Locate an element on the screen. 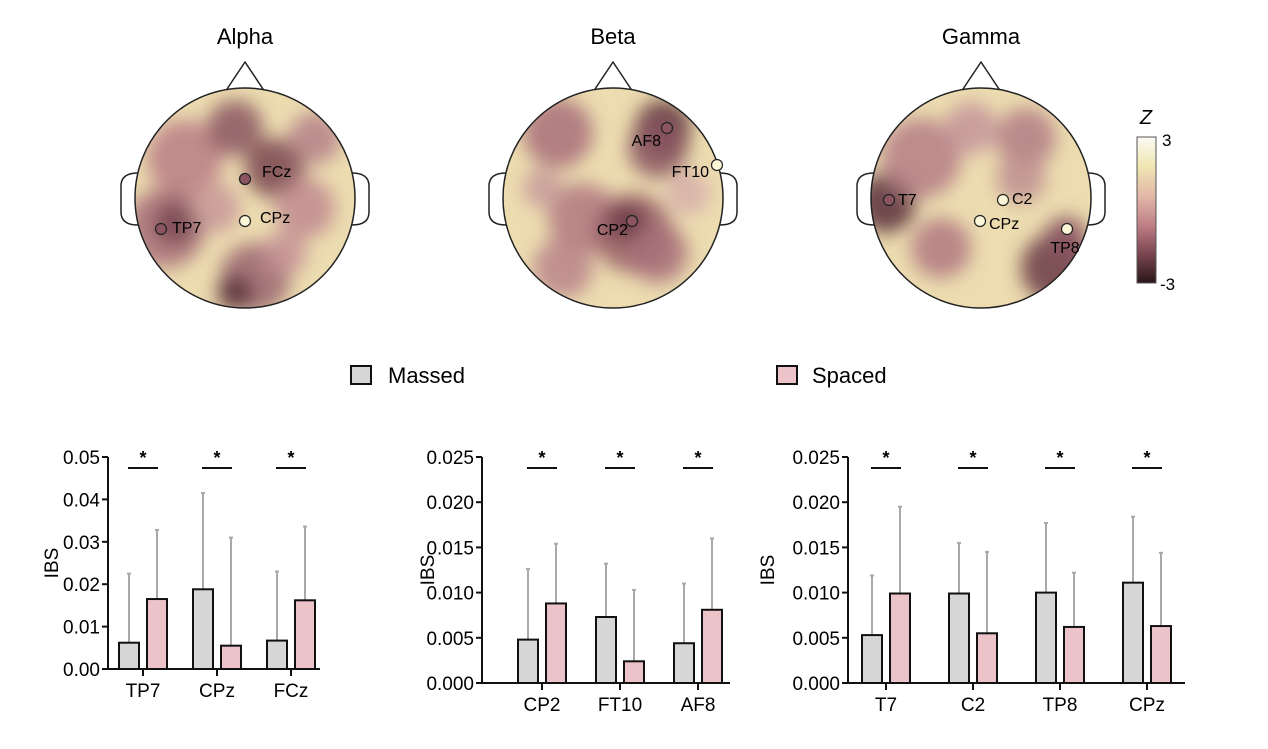  bar-spaced-ft10 is located at coordinates (634, 672).